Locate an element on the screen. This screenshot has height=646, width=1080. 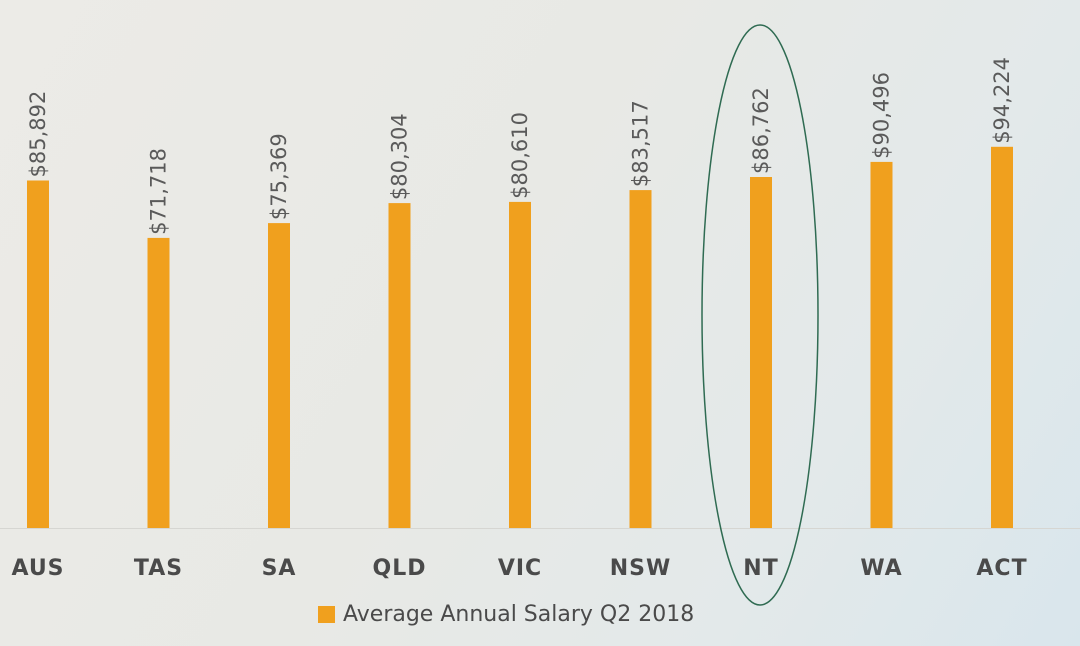
category-label-nt: NT is located at coordinates (760, 568).